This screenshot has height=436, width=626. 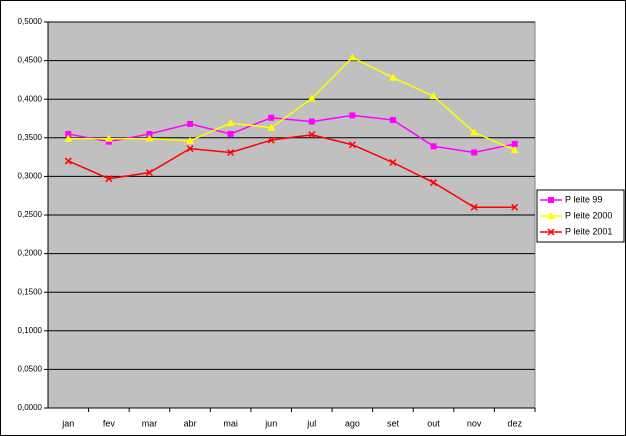 What do you see at coordinates (30, 407) in the screenshot?
I see `y-tick-label: 0,0000` at bounding box center [30, 407].